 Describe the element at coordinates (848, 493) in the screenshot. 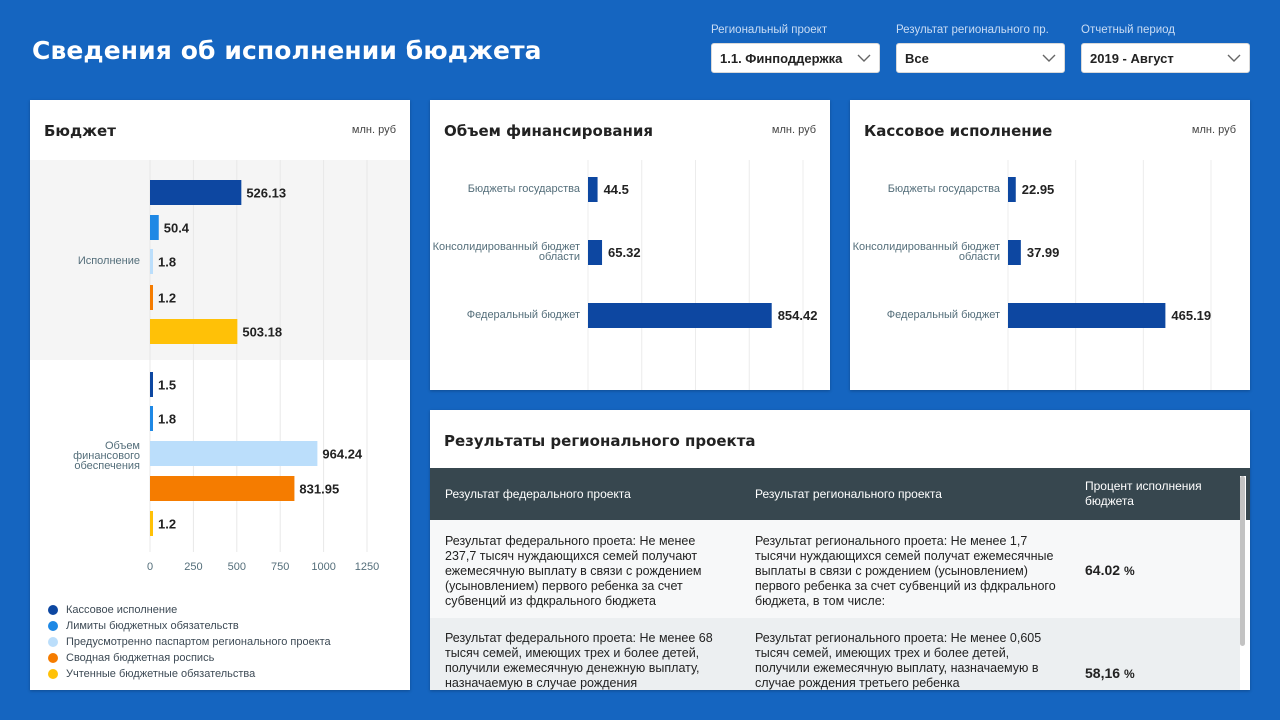

I see `column-header-regional: Результат регионального проекта` at that location.